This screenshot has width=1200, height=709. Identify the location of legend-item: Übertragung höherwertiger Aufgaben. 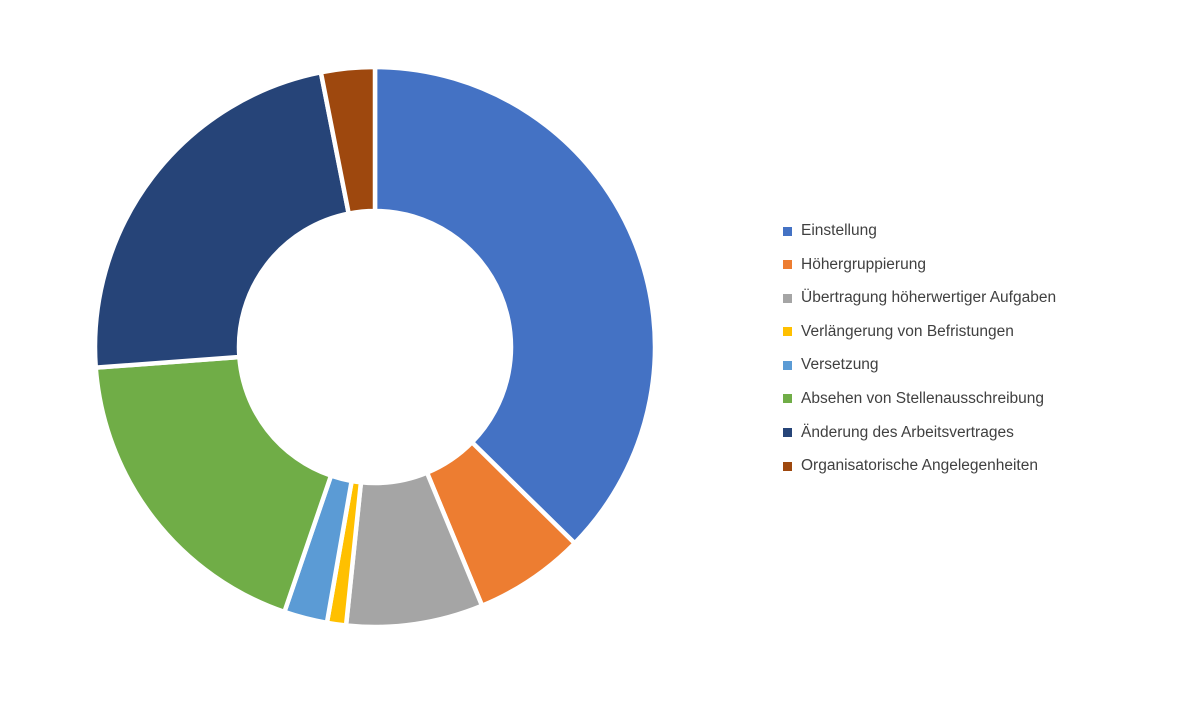
(919, 298).